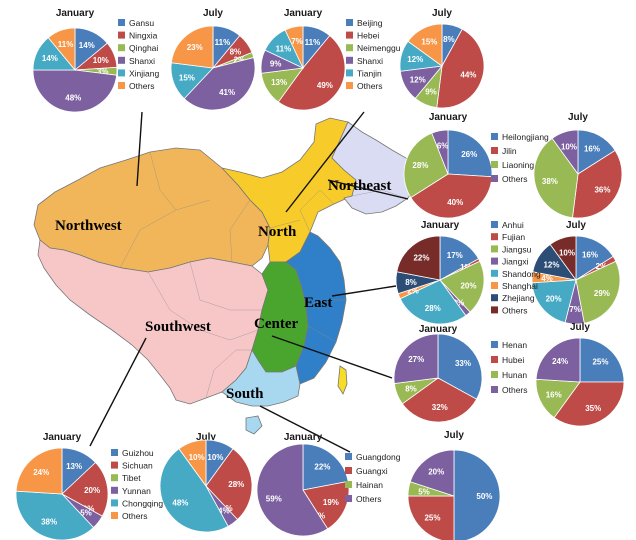  What do you see at coordinates (424, 491) in the screenshot?
I see `pie-value-label: 5%` at bounding box center [424, 491].